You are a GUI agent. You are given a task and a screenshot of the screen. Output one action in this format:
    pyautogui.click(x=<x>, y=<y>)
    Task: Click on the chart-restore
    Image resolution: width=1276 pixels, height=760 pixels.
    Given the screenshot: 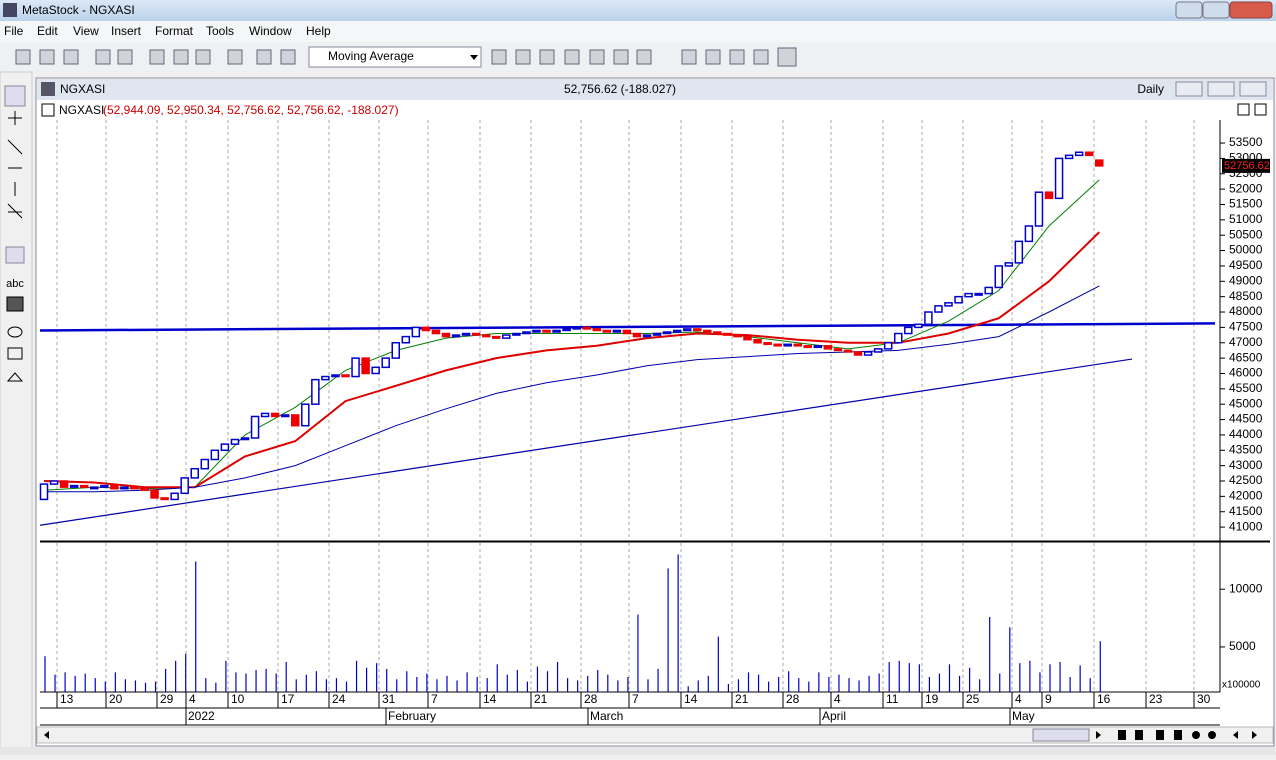 What is the action you would take?
    pyautogui.click(x=1221, y=89)
    